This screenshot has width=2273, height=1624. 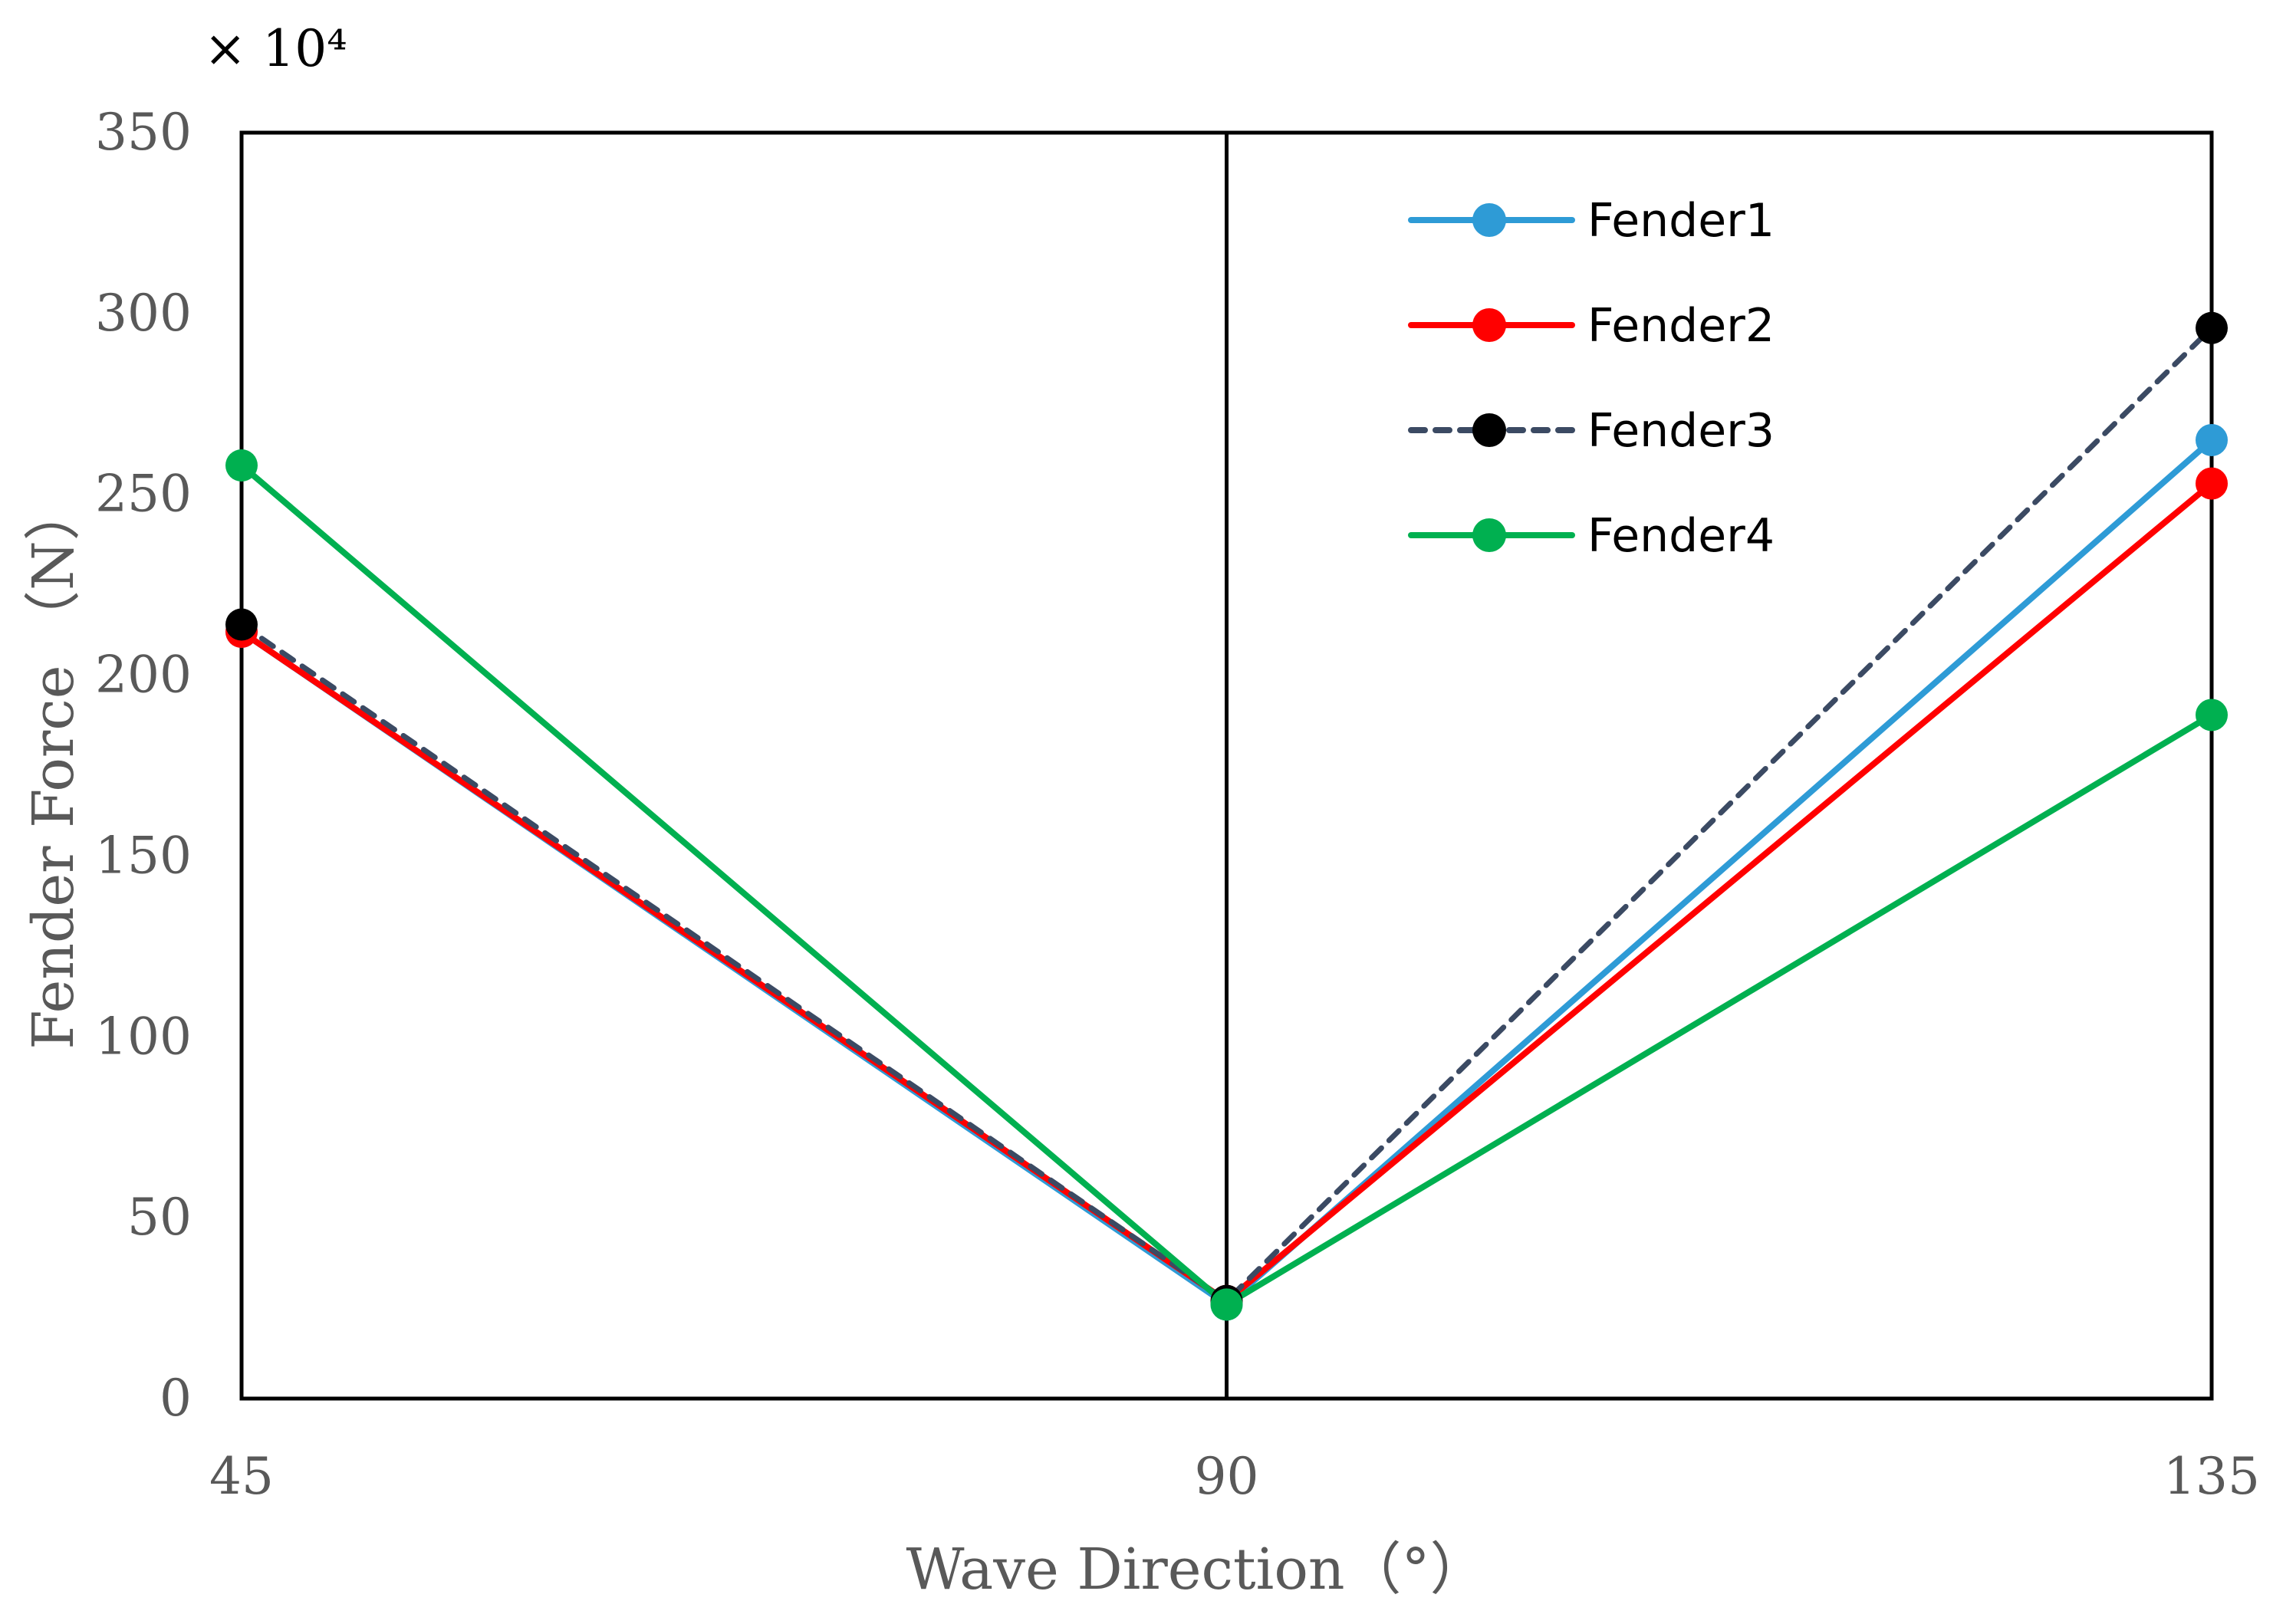 I want to click on y-axis-title: Fender Force （N）, so click(x=54, y=767).